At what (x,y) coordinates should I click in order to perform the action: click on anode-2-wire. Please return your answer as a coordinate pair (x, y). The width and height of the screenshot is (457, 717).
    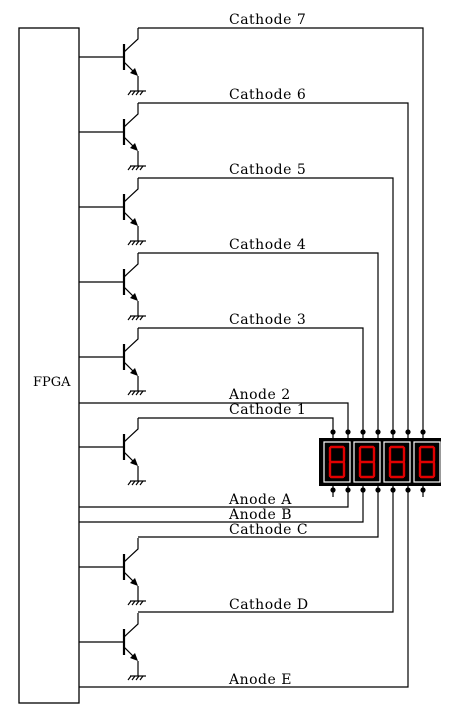
    Looking at the image, I should click on (214, 417).